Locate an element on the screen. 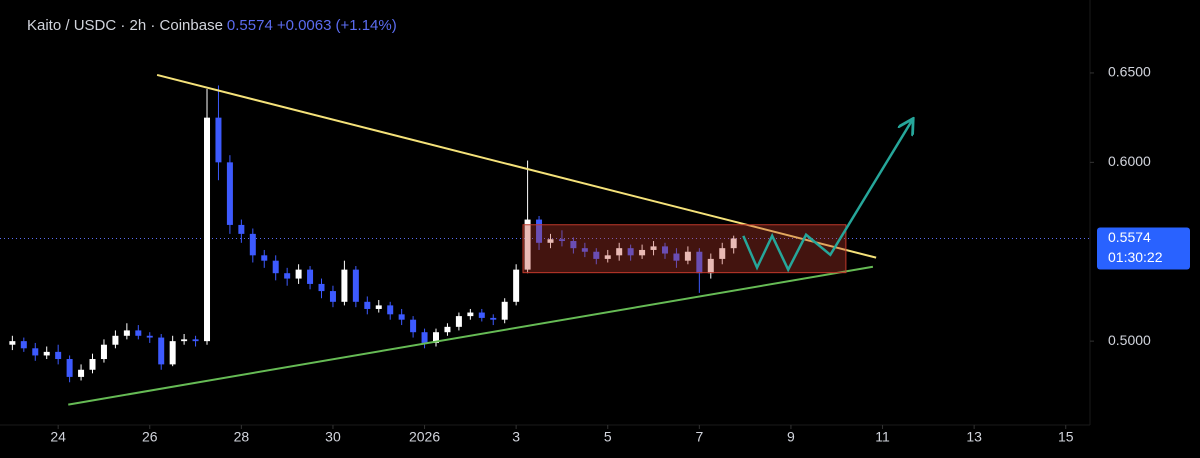 This screenshot has width=1200, height=458. price-label-box is located at coordinates (1143, 248).